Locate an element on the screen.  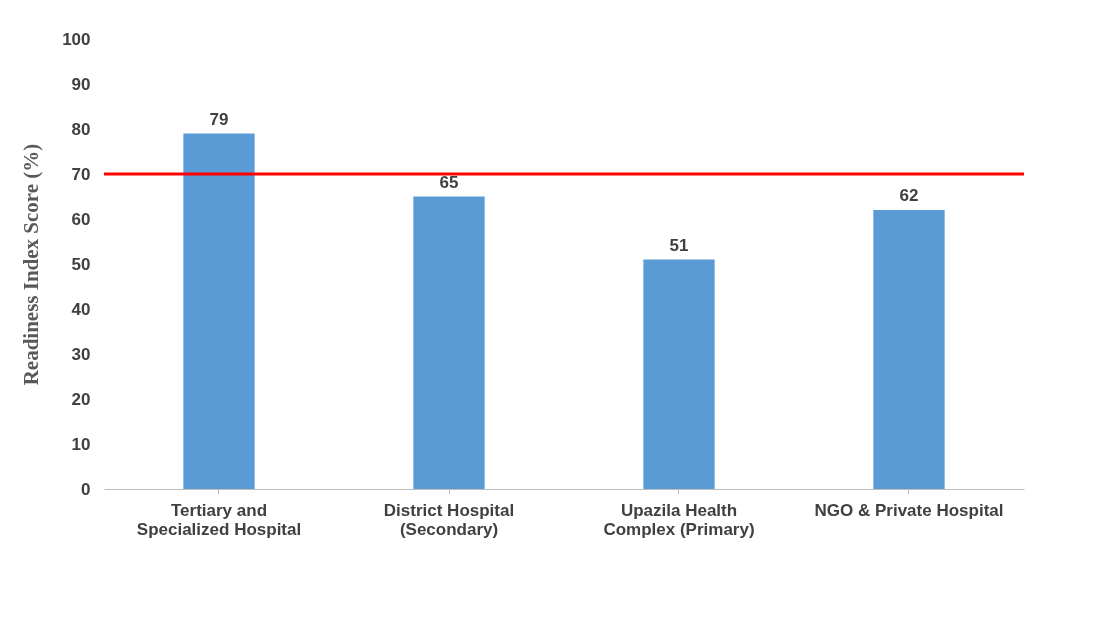
y-tick-label: 60 is located at coordinates (81, 219).